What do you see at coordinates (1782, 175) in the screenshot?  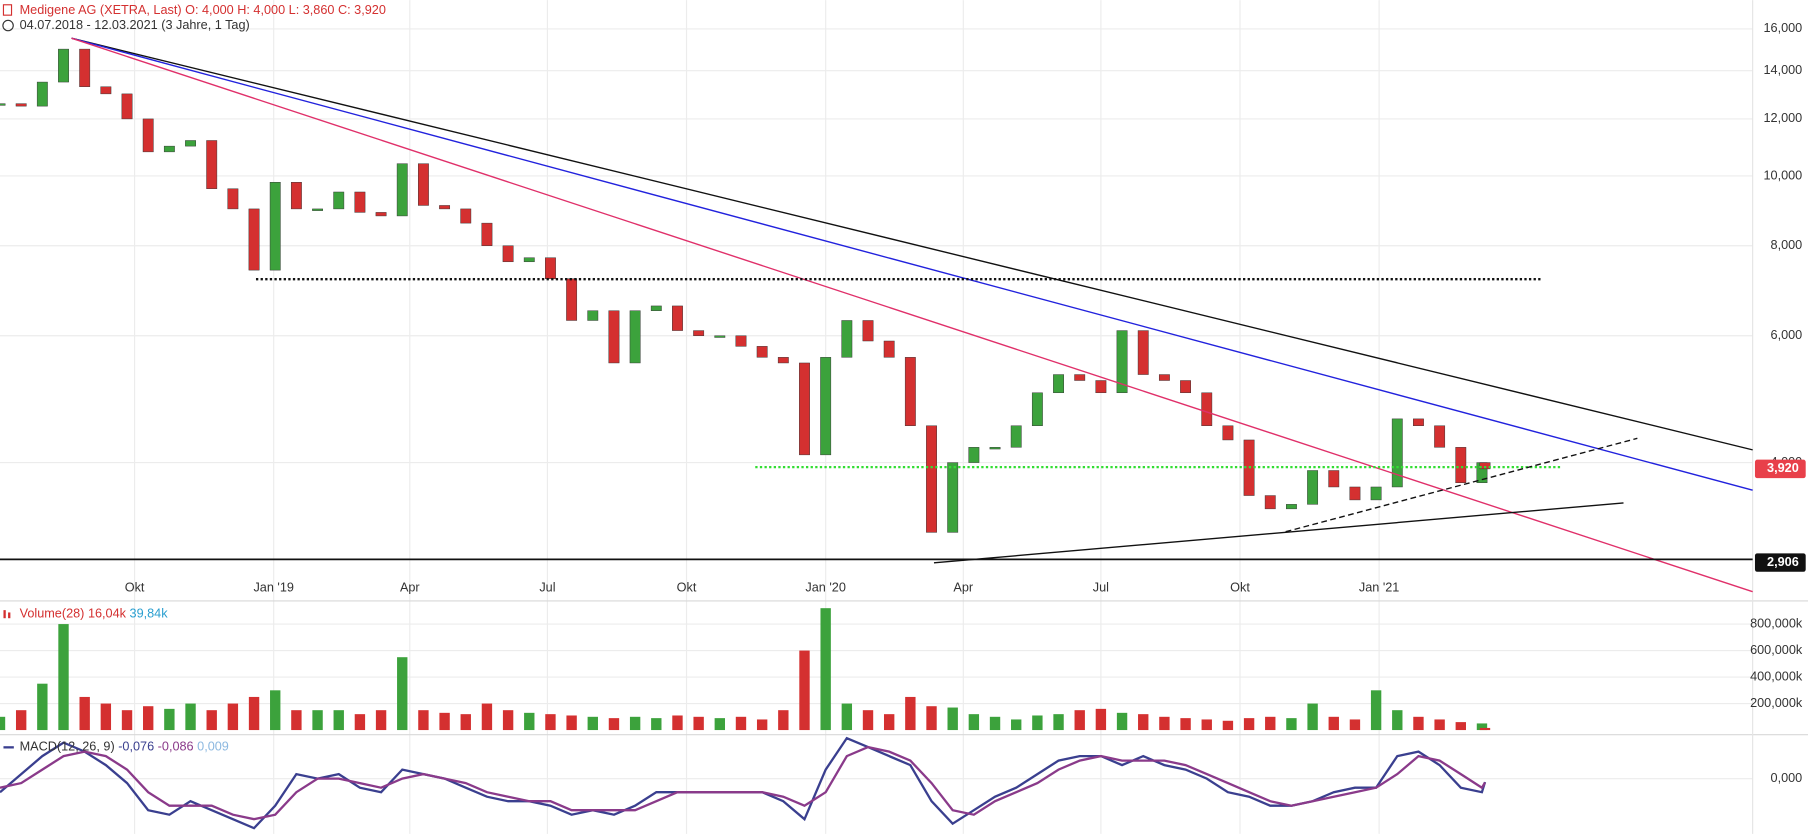 I see `y-tick-label: 10,000` at bounding box center [1782, 175].